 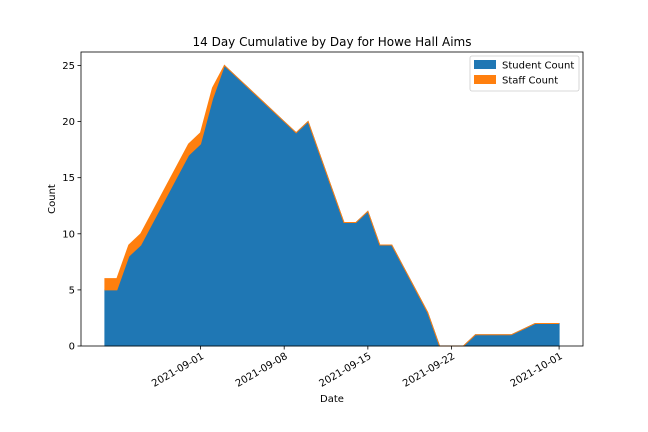 What do you see at coordinates (332, 399) in the screenshot?
I see `x-axis-label: Date` at bounding box center [332, 399].